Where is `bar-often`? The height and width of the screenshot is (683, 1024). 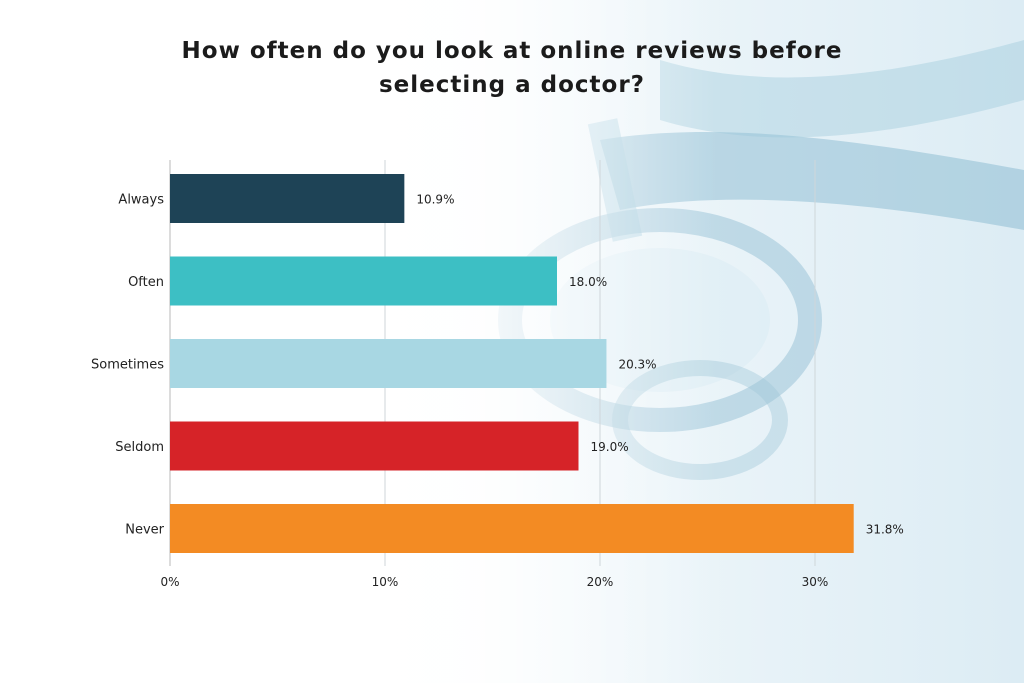
bar-often is located at coordinates (363, 281).